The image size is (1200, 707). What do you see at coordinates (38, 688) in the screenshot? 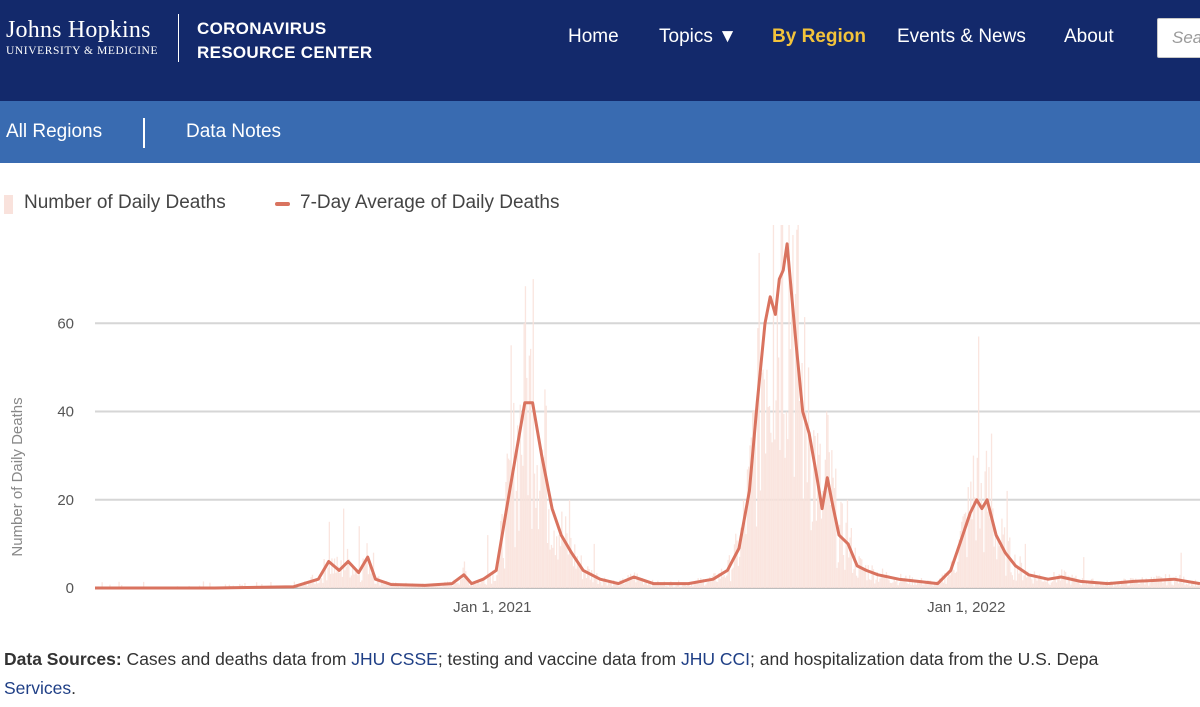
I see `services-link: Services` at bounding box center [38, 688].